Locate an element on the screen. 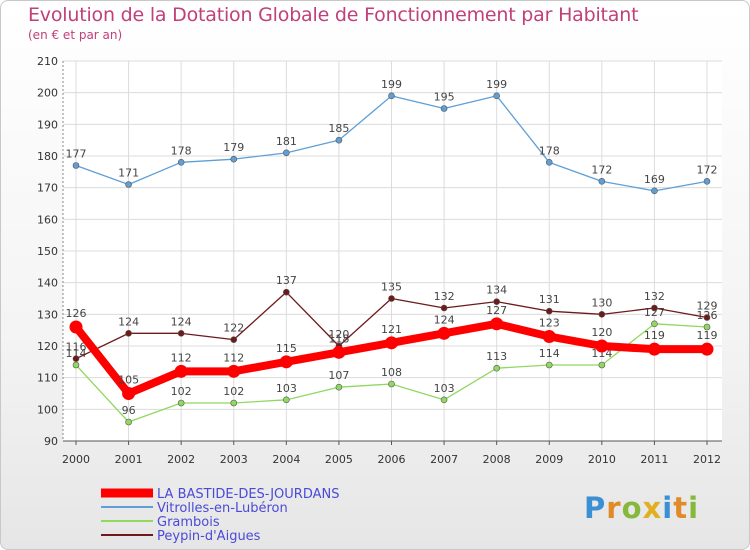 The width and height of the screenshot is (750, 550). data-label: 131 is located at coordinates (549, 299).